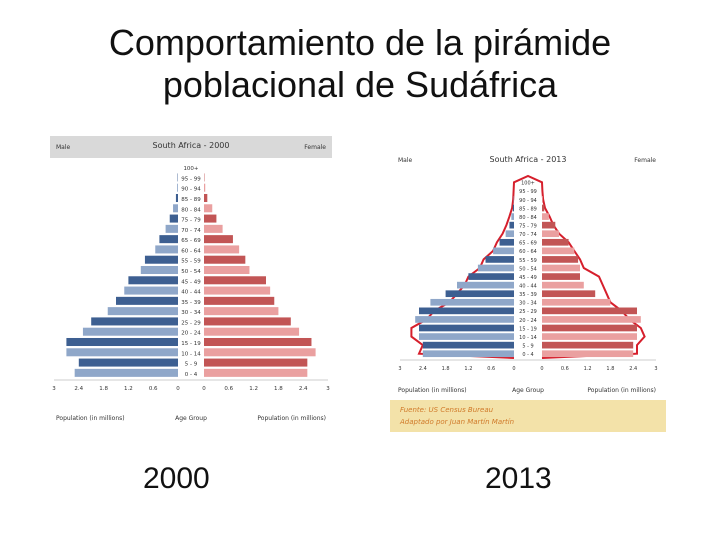 Image resolution: width=720 pixels, height=540 pixels. Describe the element at coordinates (291, 418) in the screenshot. I see `x-axis-label-right: Population (in millions)` at that location.